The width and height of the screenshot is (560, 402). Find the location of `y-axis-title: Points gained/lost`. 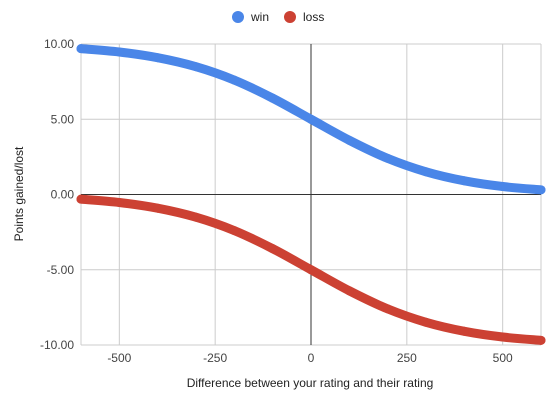

y-axis-title: Points gained/lost is located at coordinates (19, 193).